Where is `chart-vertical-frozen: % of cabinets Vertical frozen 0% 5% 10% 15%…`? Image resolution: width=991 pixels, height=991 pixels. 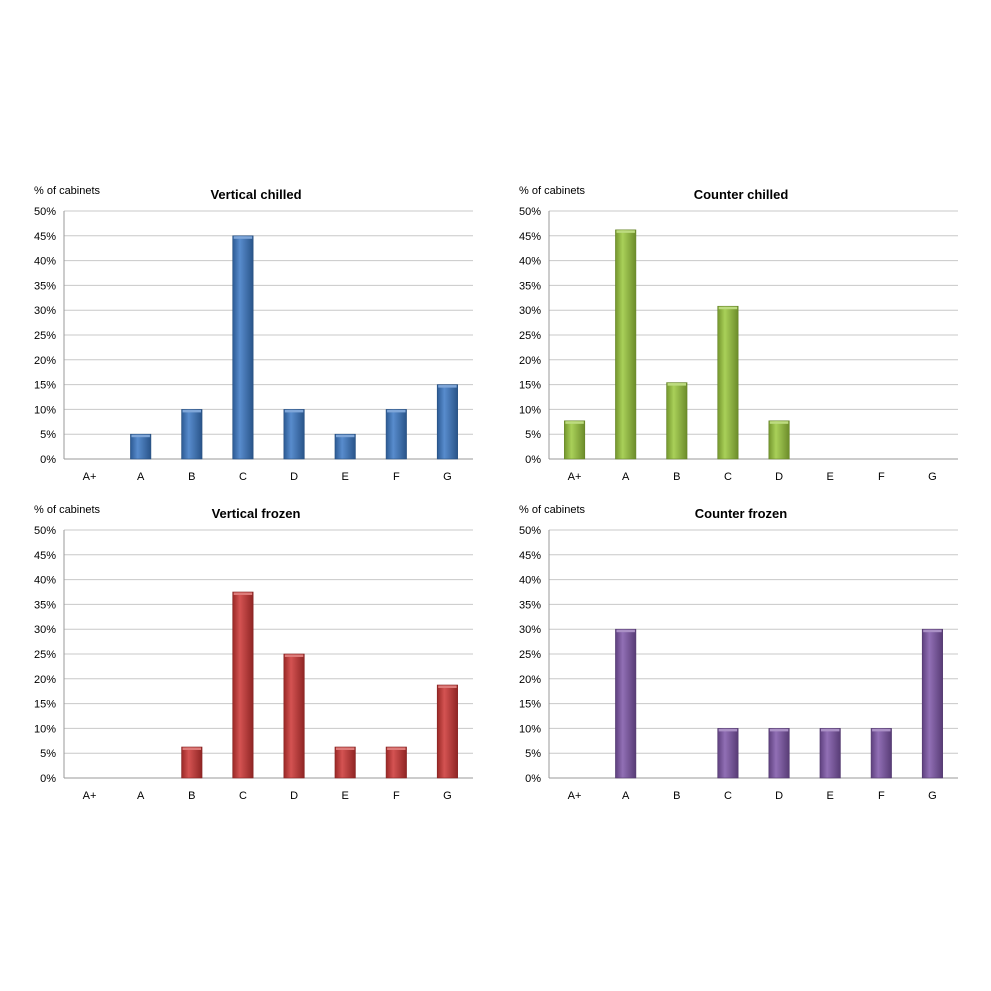 chart-vertical-frozen: % of cabinets Vertical frozen 0% 5% 10% 15%… is located at coordinates (253, 653).